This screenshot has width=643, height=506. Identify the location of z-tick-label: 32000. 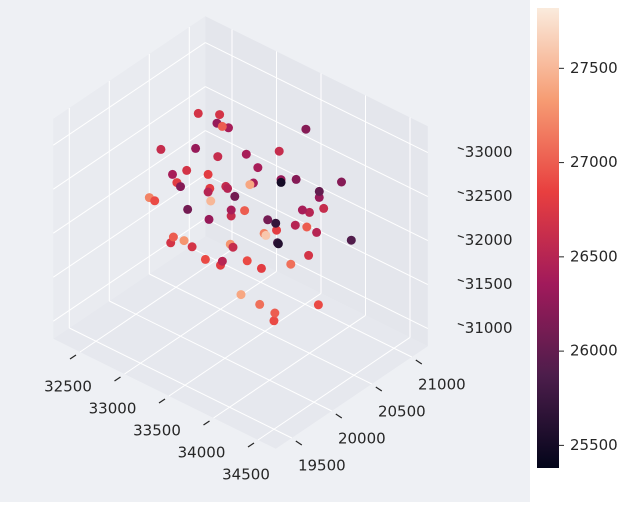
(489, 240).